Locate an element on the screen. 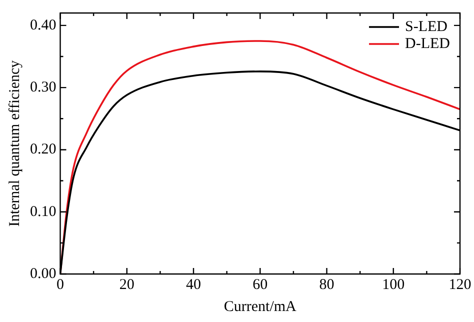  y-tick-label: 0.30 is located at coordinates (43, 88).